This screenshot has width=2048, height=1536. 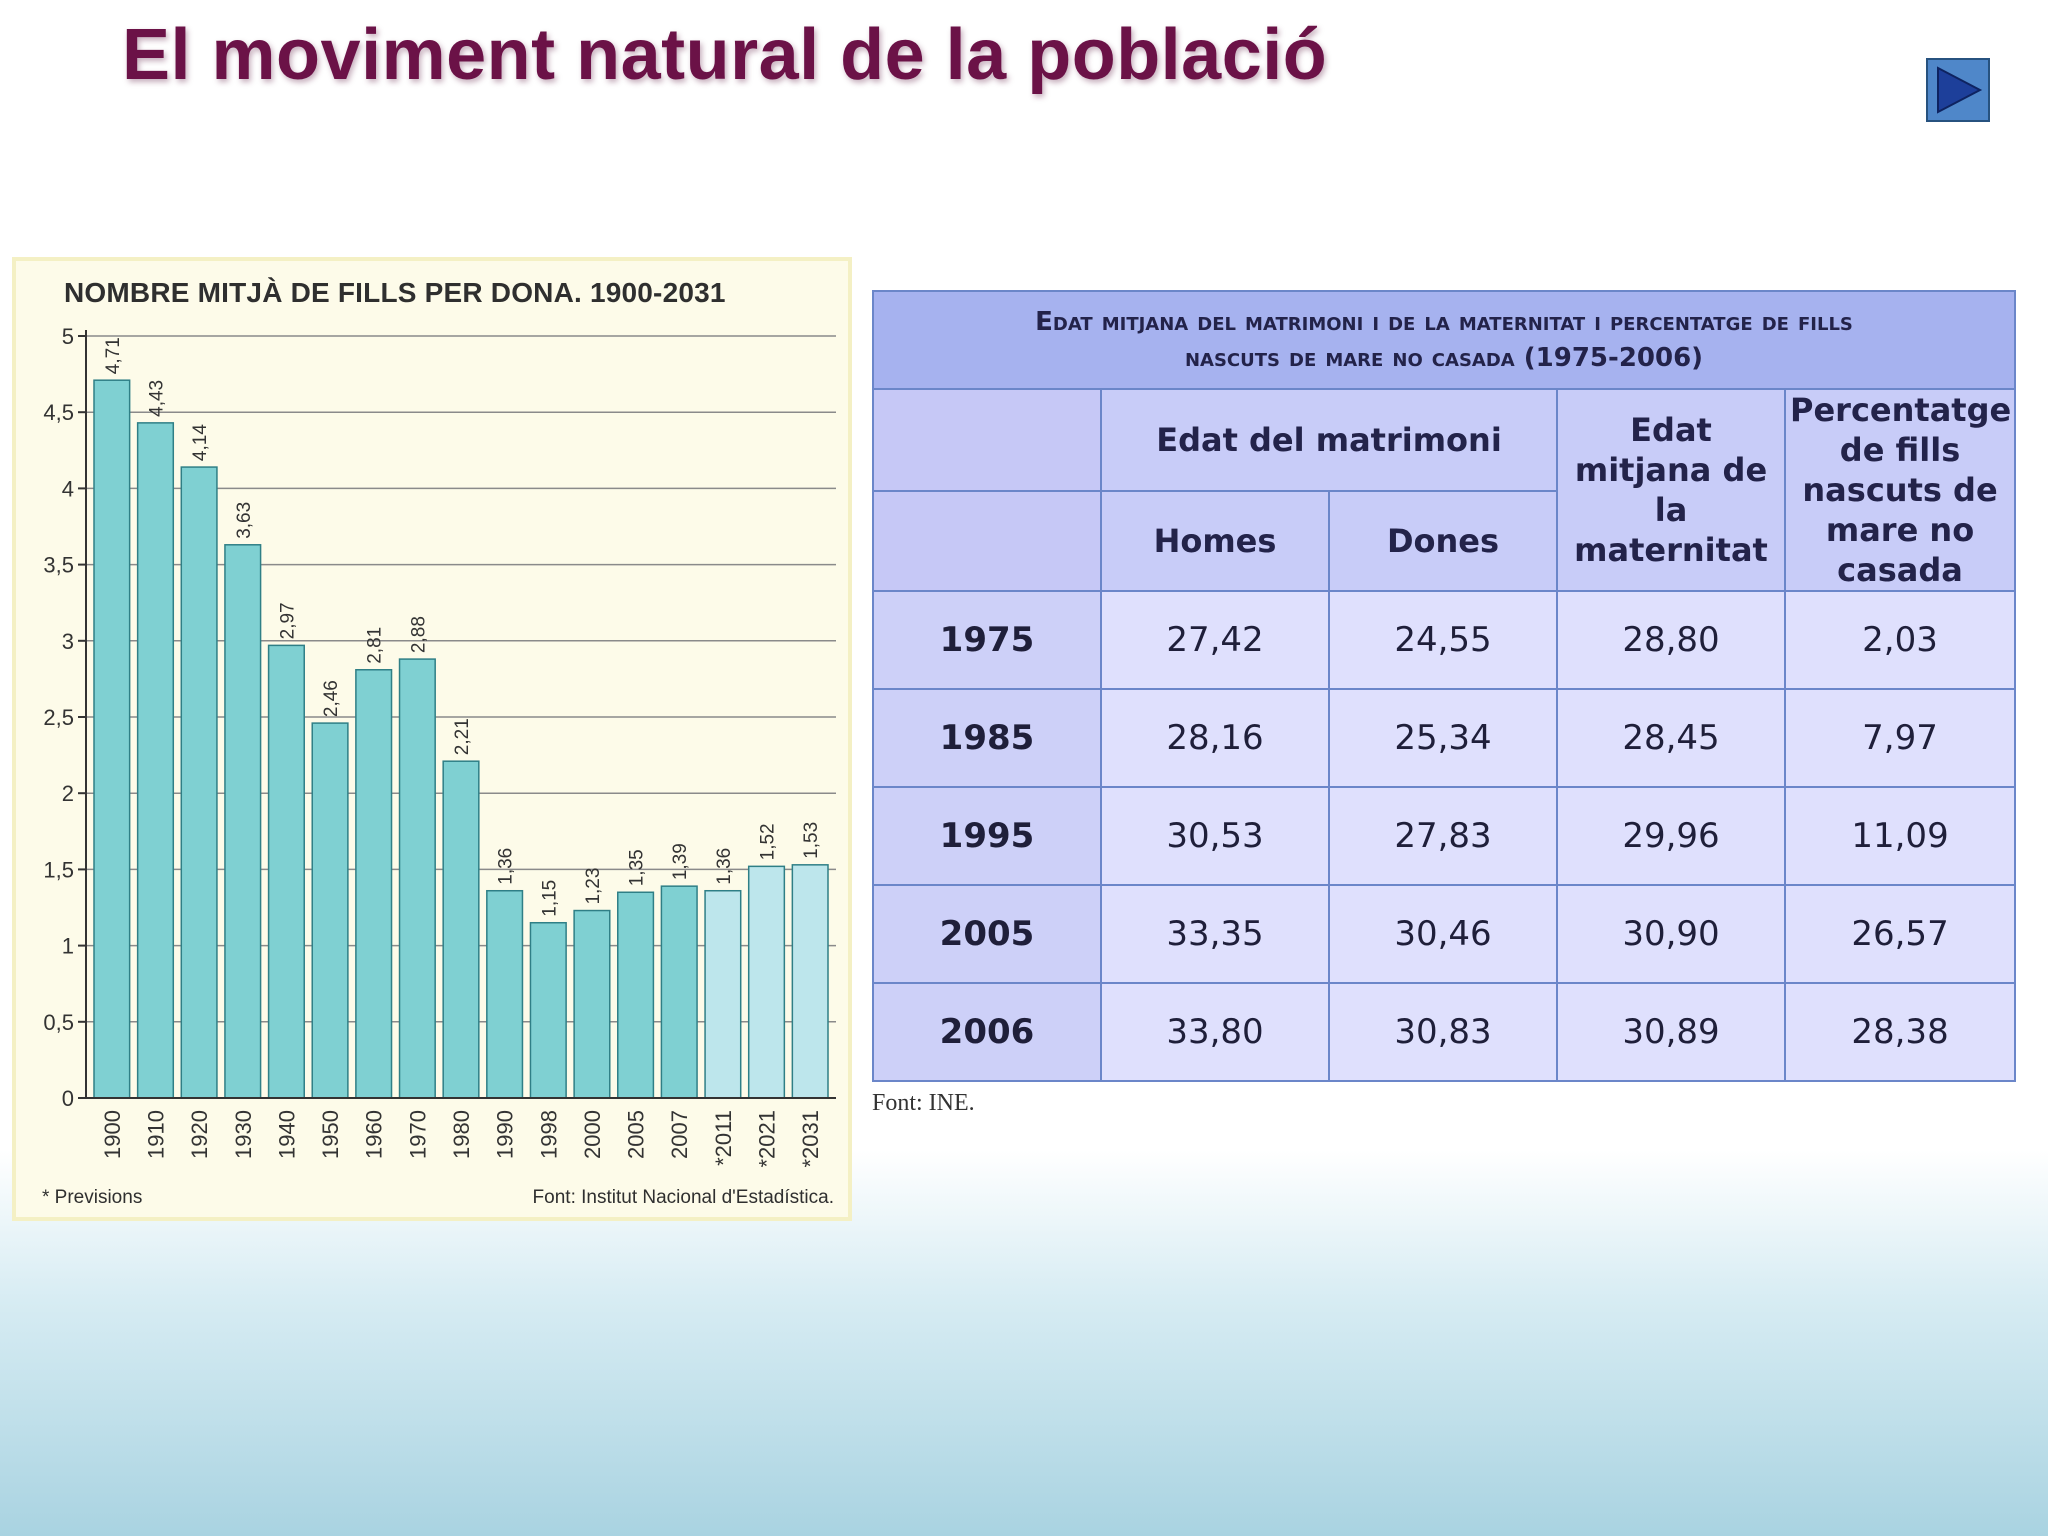 I want to click on row-dones: 27,83, so click(x=1443, y=836).